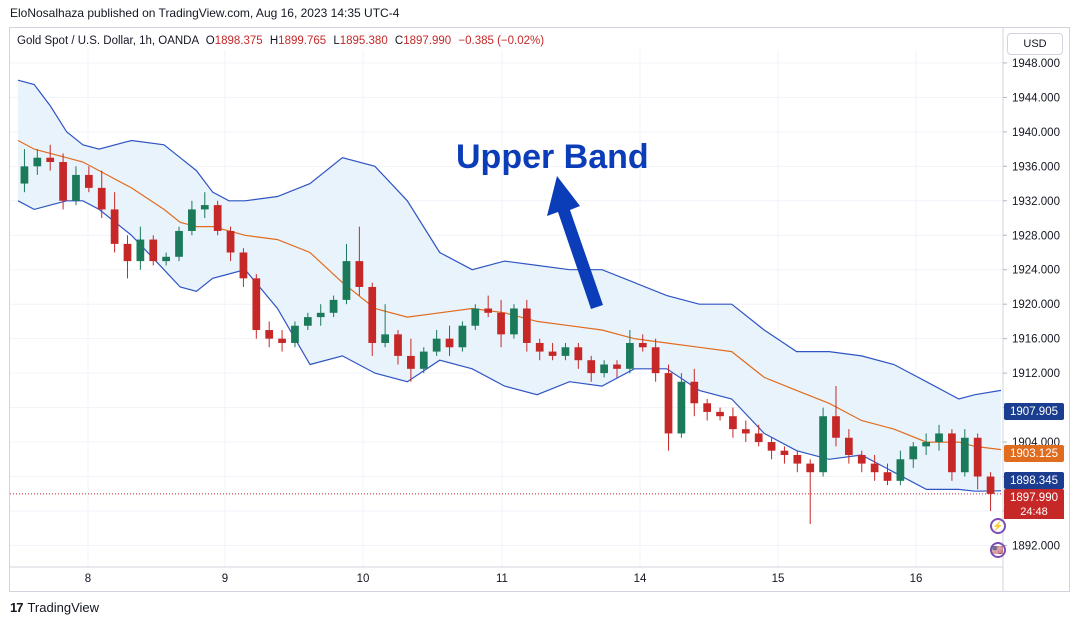 The width and height of the screenshot is (1080, 627). Describe the element at coordinates (88, 579) in the screenshot. I see `time-tick-label: 8` at that location.